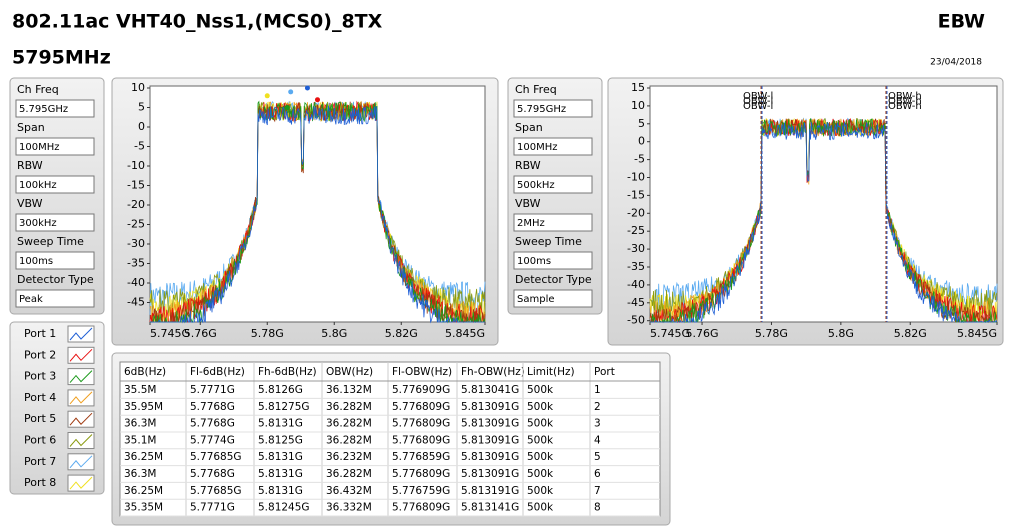 This screenshot has width=1021, height=529. I want to click on table-header: Fl-OBW(Hz), so click(422, 372).